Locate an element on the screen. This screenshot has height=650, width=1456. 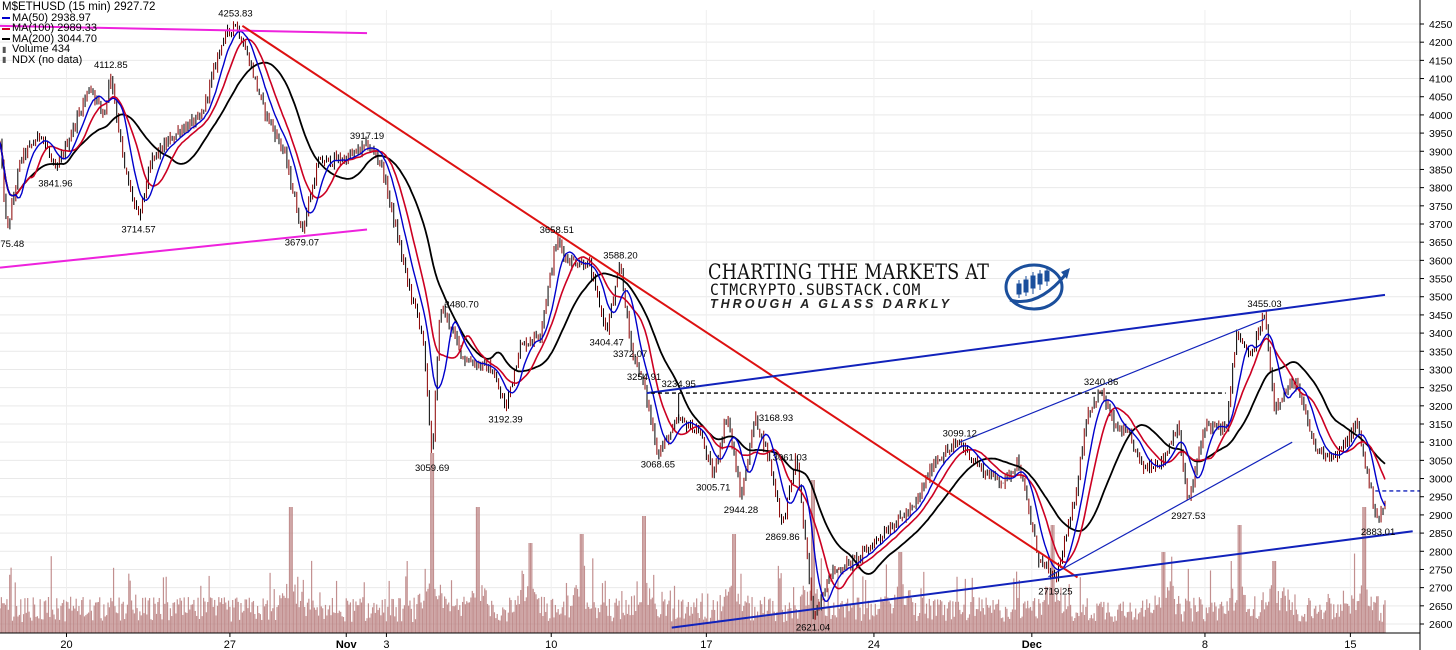
y-tick-label: 2650 is located at coordinates (1441, 607).